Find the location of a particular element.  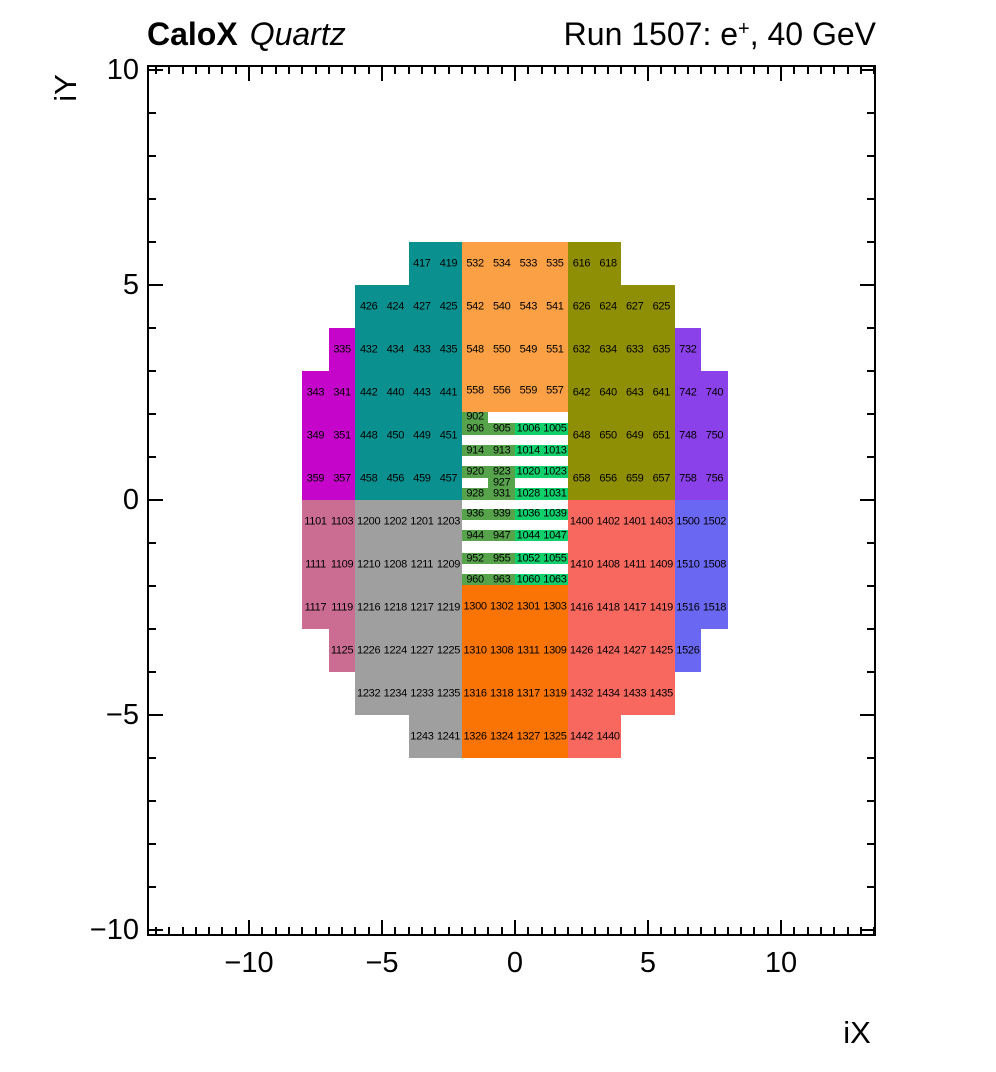

calo-cell-1401: 1401 is located at coordinates (635, 521).